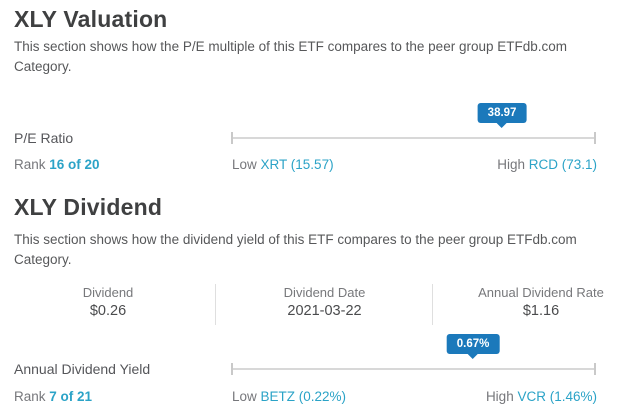 Image resolution: width=619 pixels, height=416 pixels. I want to click on pe-ratio-value-tooltip: 38.97, so click(502, 113).